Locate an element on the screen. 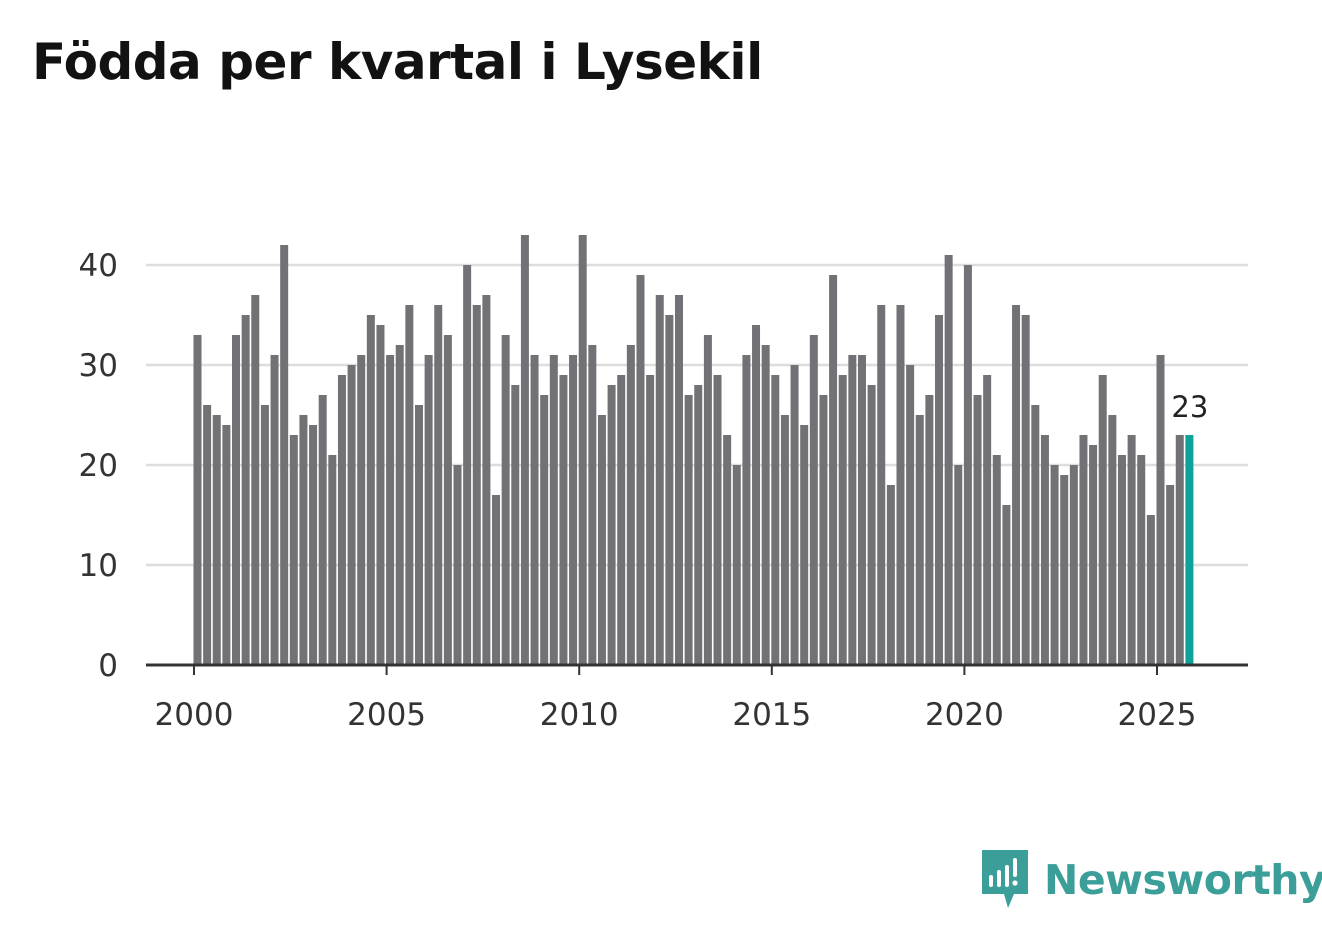 The height and width of the screenshot is (939, 1322). last-value-label: 23 is located at coordinates (1189, 407).